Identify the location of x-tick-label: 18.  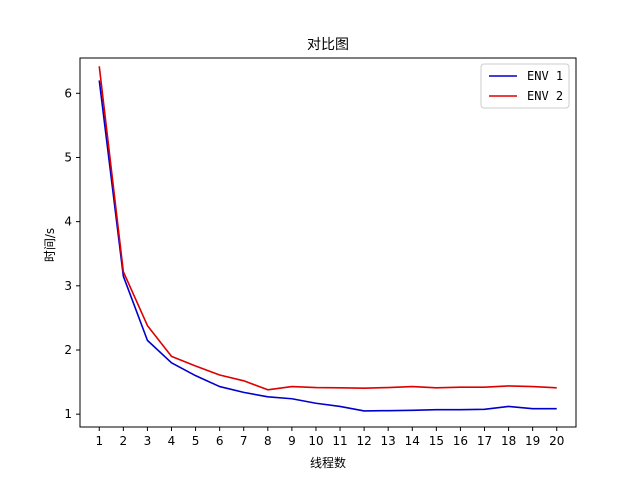
(508, 441).